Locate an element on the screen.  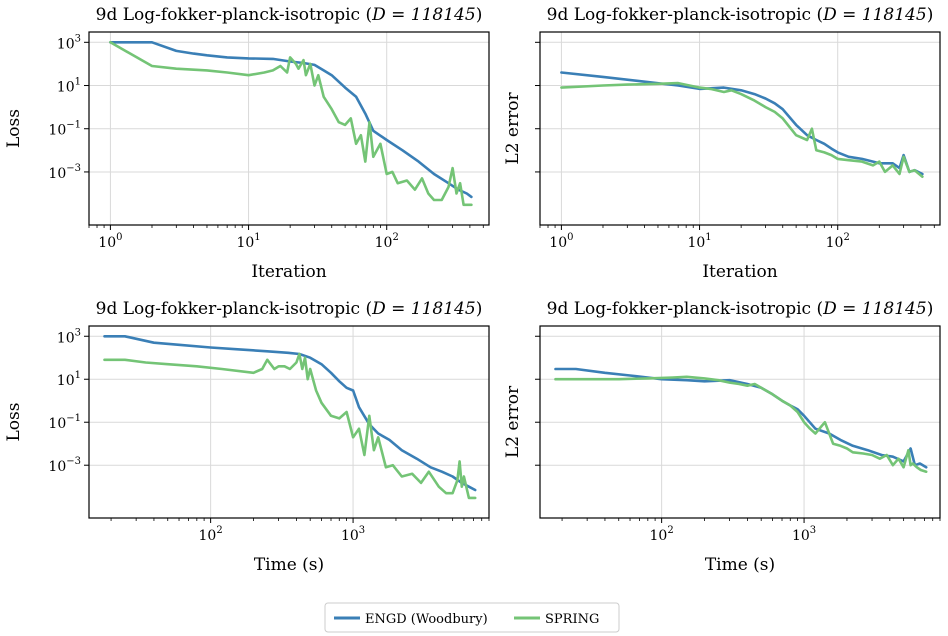
legend: ENGD (Woodbury) SPRING is located at coordinates (472, 617).